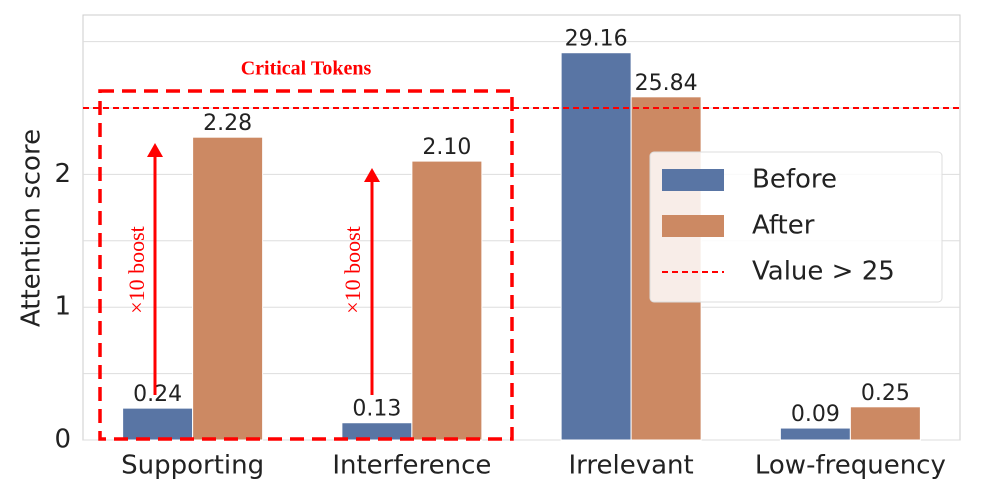 Image resolution: width=997 pixels, height=499 pixels. What do you see at coordinates (815, 414) in the screenshot?
I see `value-label: 0.09` at bounding box center [815, 414].